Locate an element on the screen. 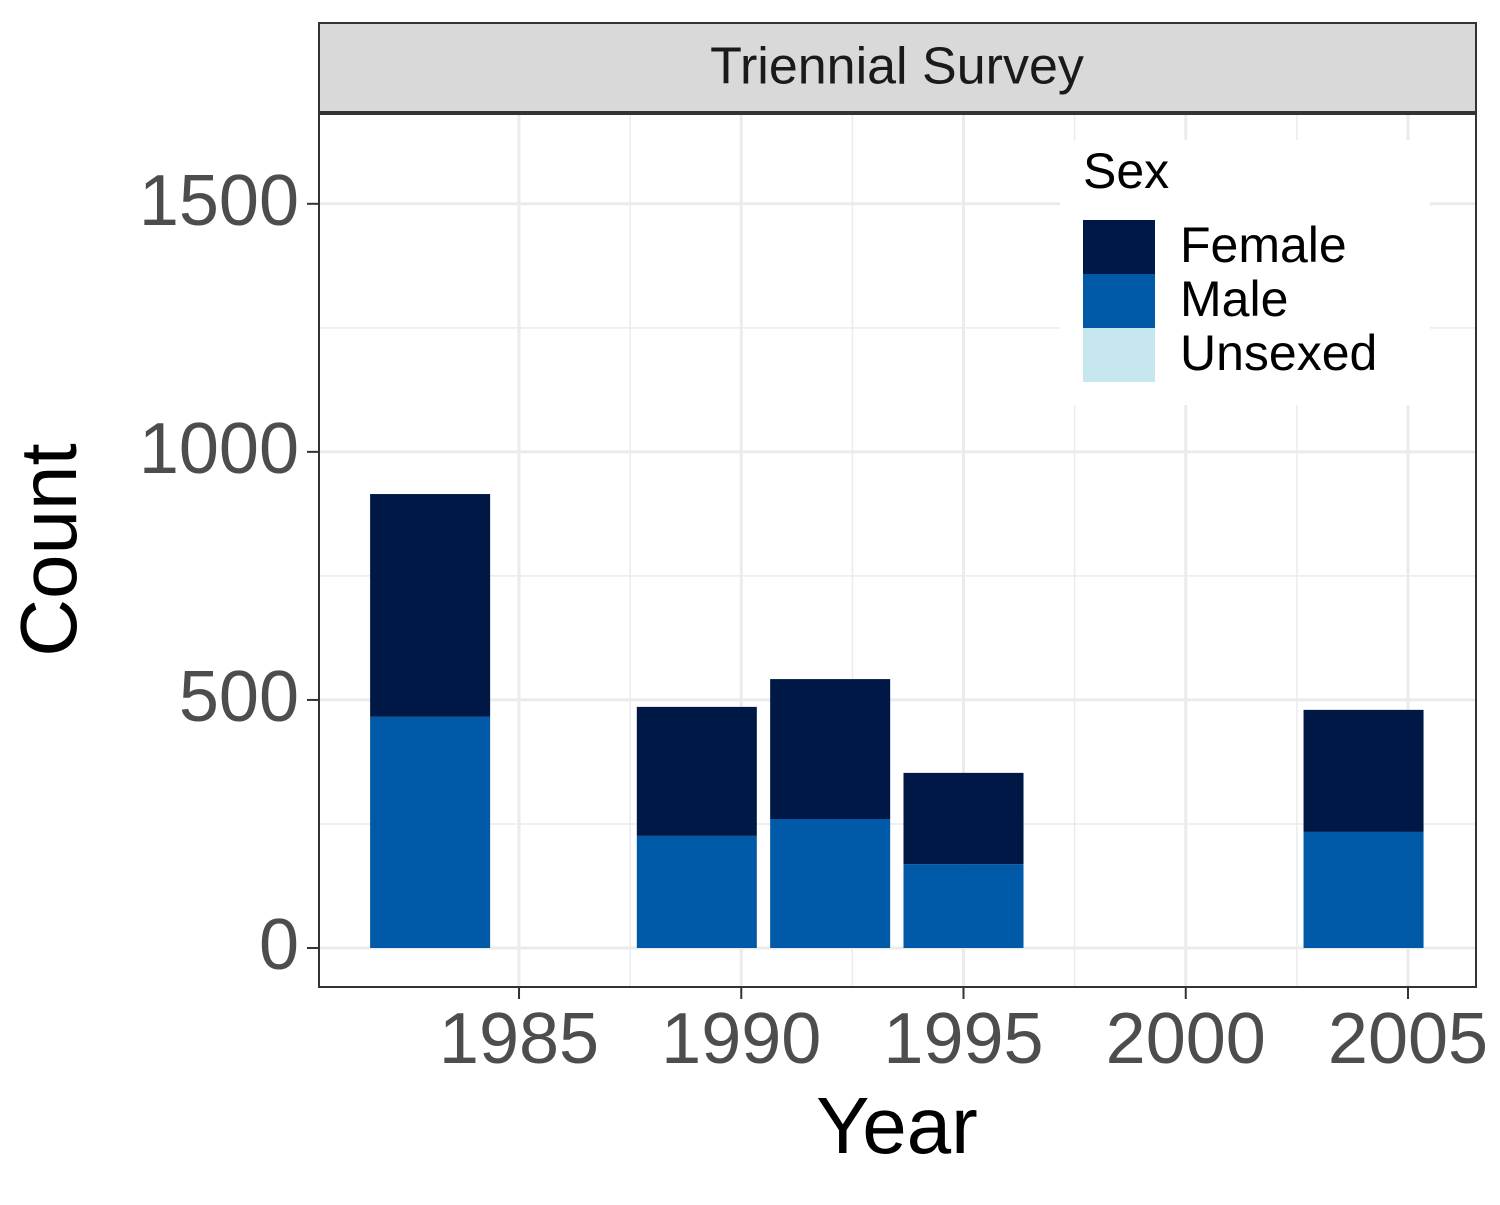 The height and width of the screenshot is (1205, 1500). y-axis-title: Count is located at coordinates (48, 549).